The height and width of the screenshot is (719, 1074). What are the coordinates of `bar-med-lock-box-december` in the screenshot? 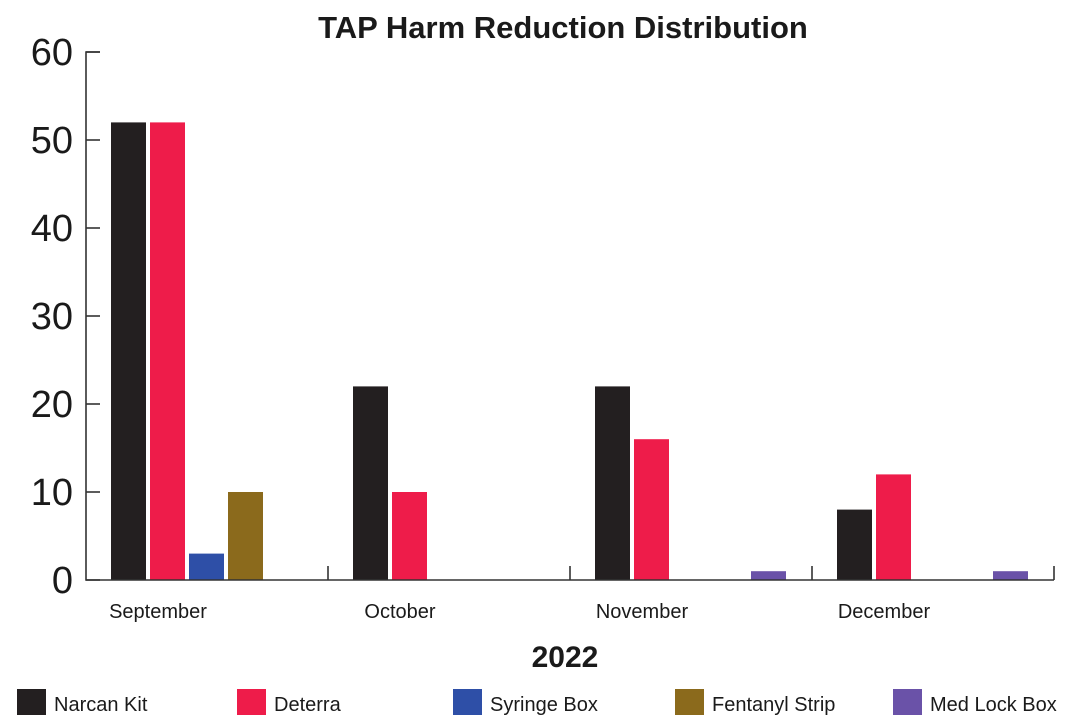 It's located at (1010, 575).